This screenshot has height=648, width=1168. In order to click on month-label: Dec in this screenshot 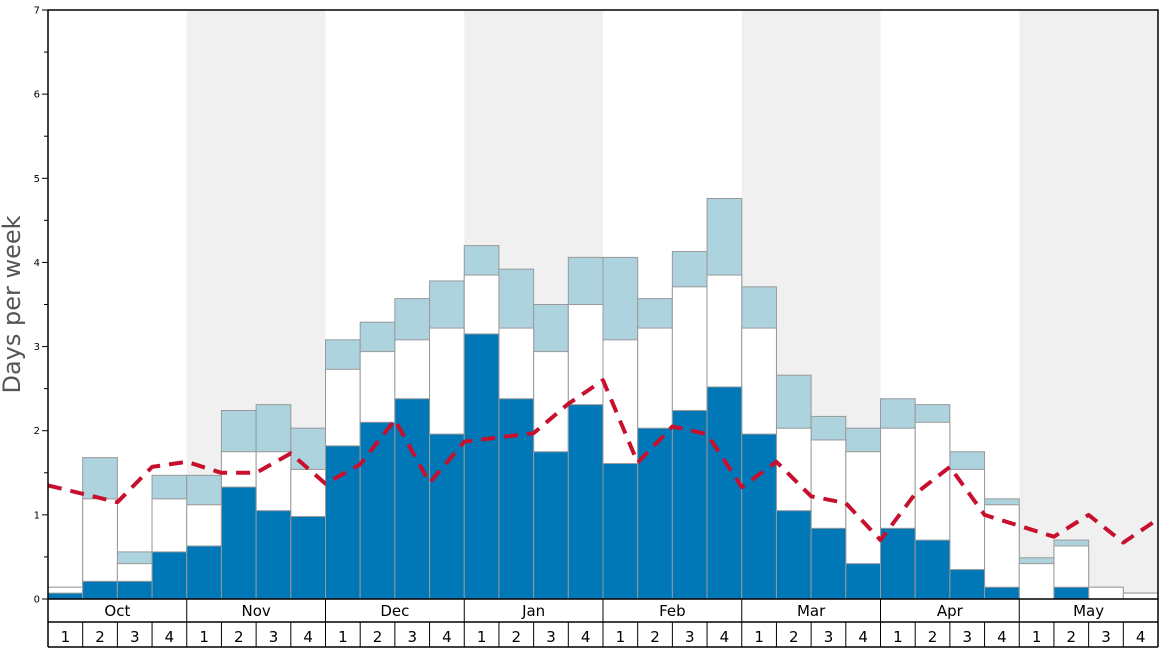, I will do `click(394, 611)`.